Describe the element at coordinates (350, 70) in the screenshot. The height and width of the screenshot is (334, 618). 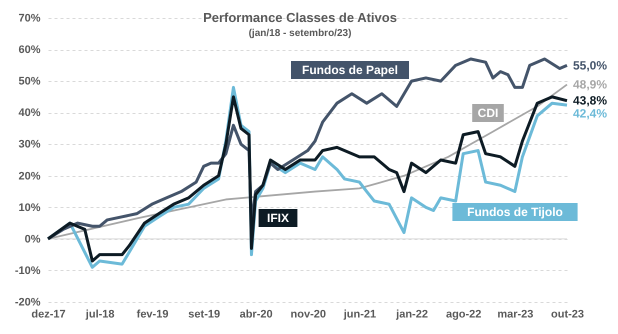
I see `series-label: Fundos de Papel` at that location.